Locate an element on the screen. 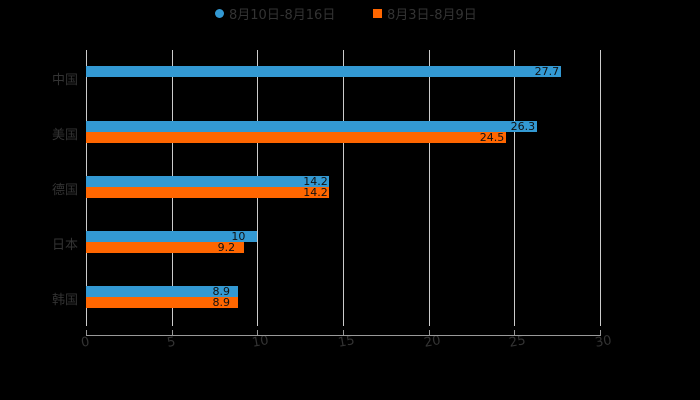  bar-value-label: 26.3 is located at coordinates (523, 126).